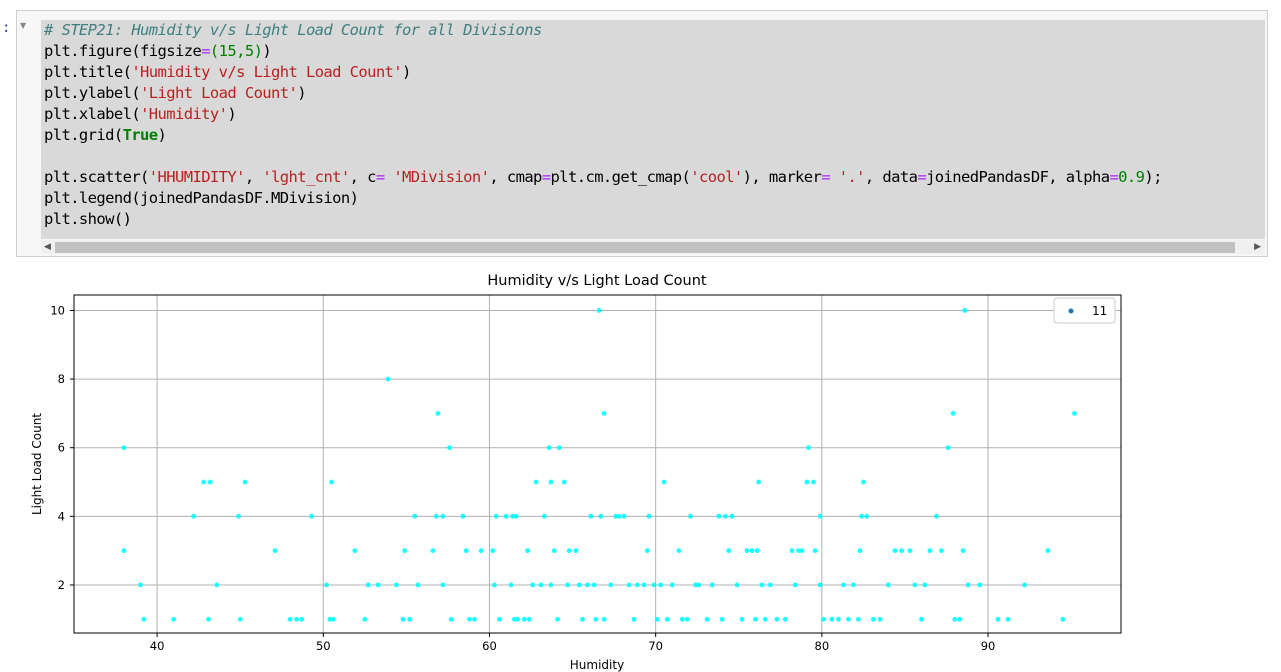  What do you see at coordinates (253, 177) in the screenshot?
I see `code-token: ,` at bounding box center [253, 177].